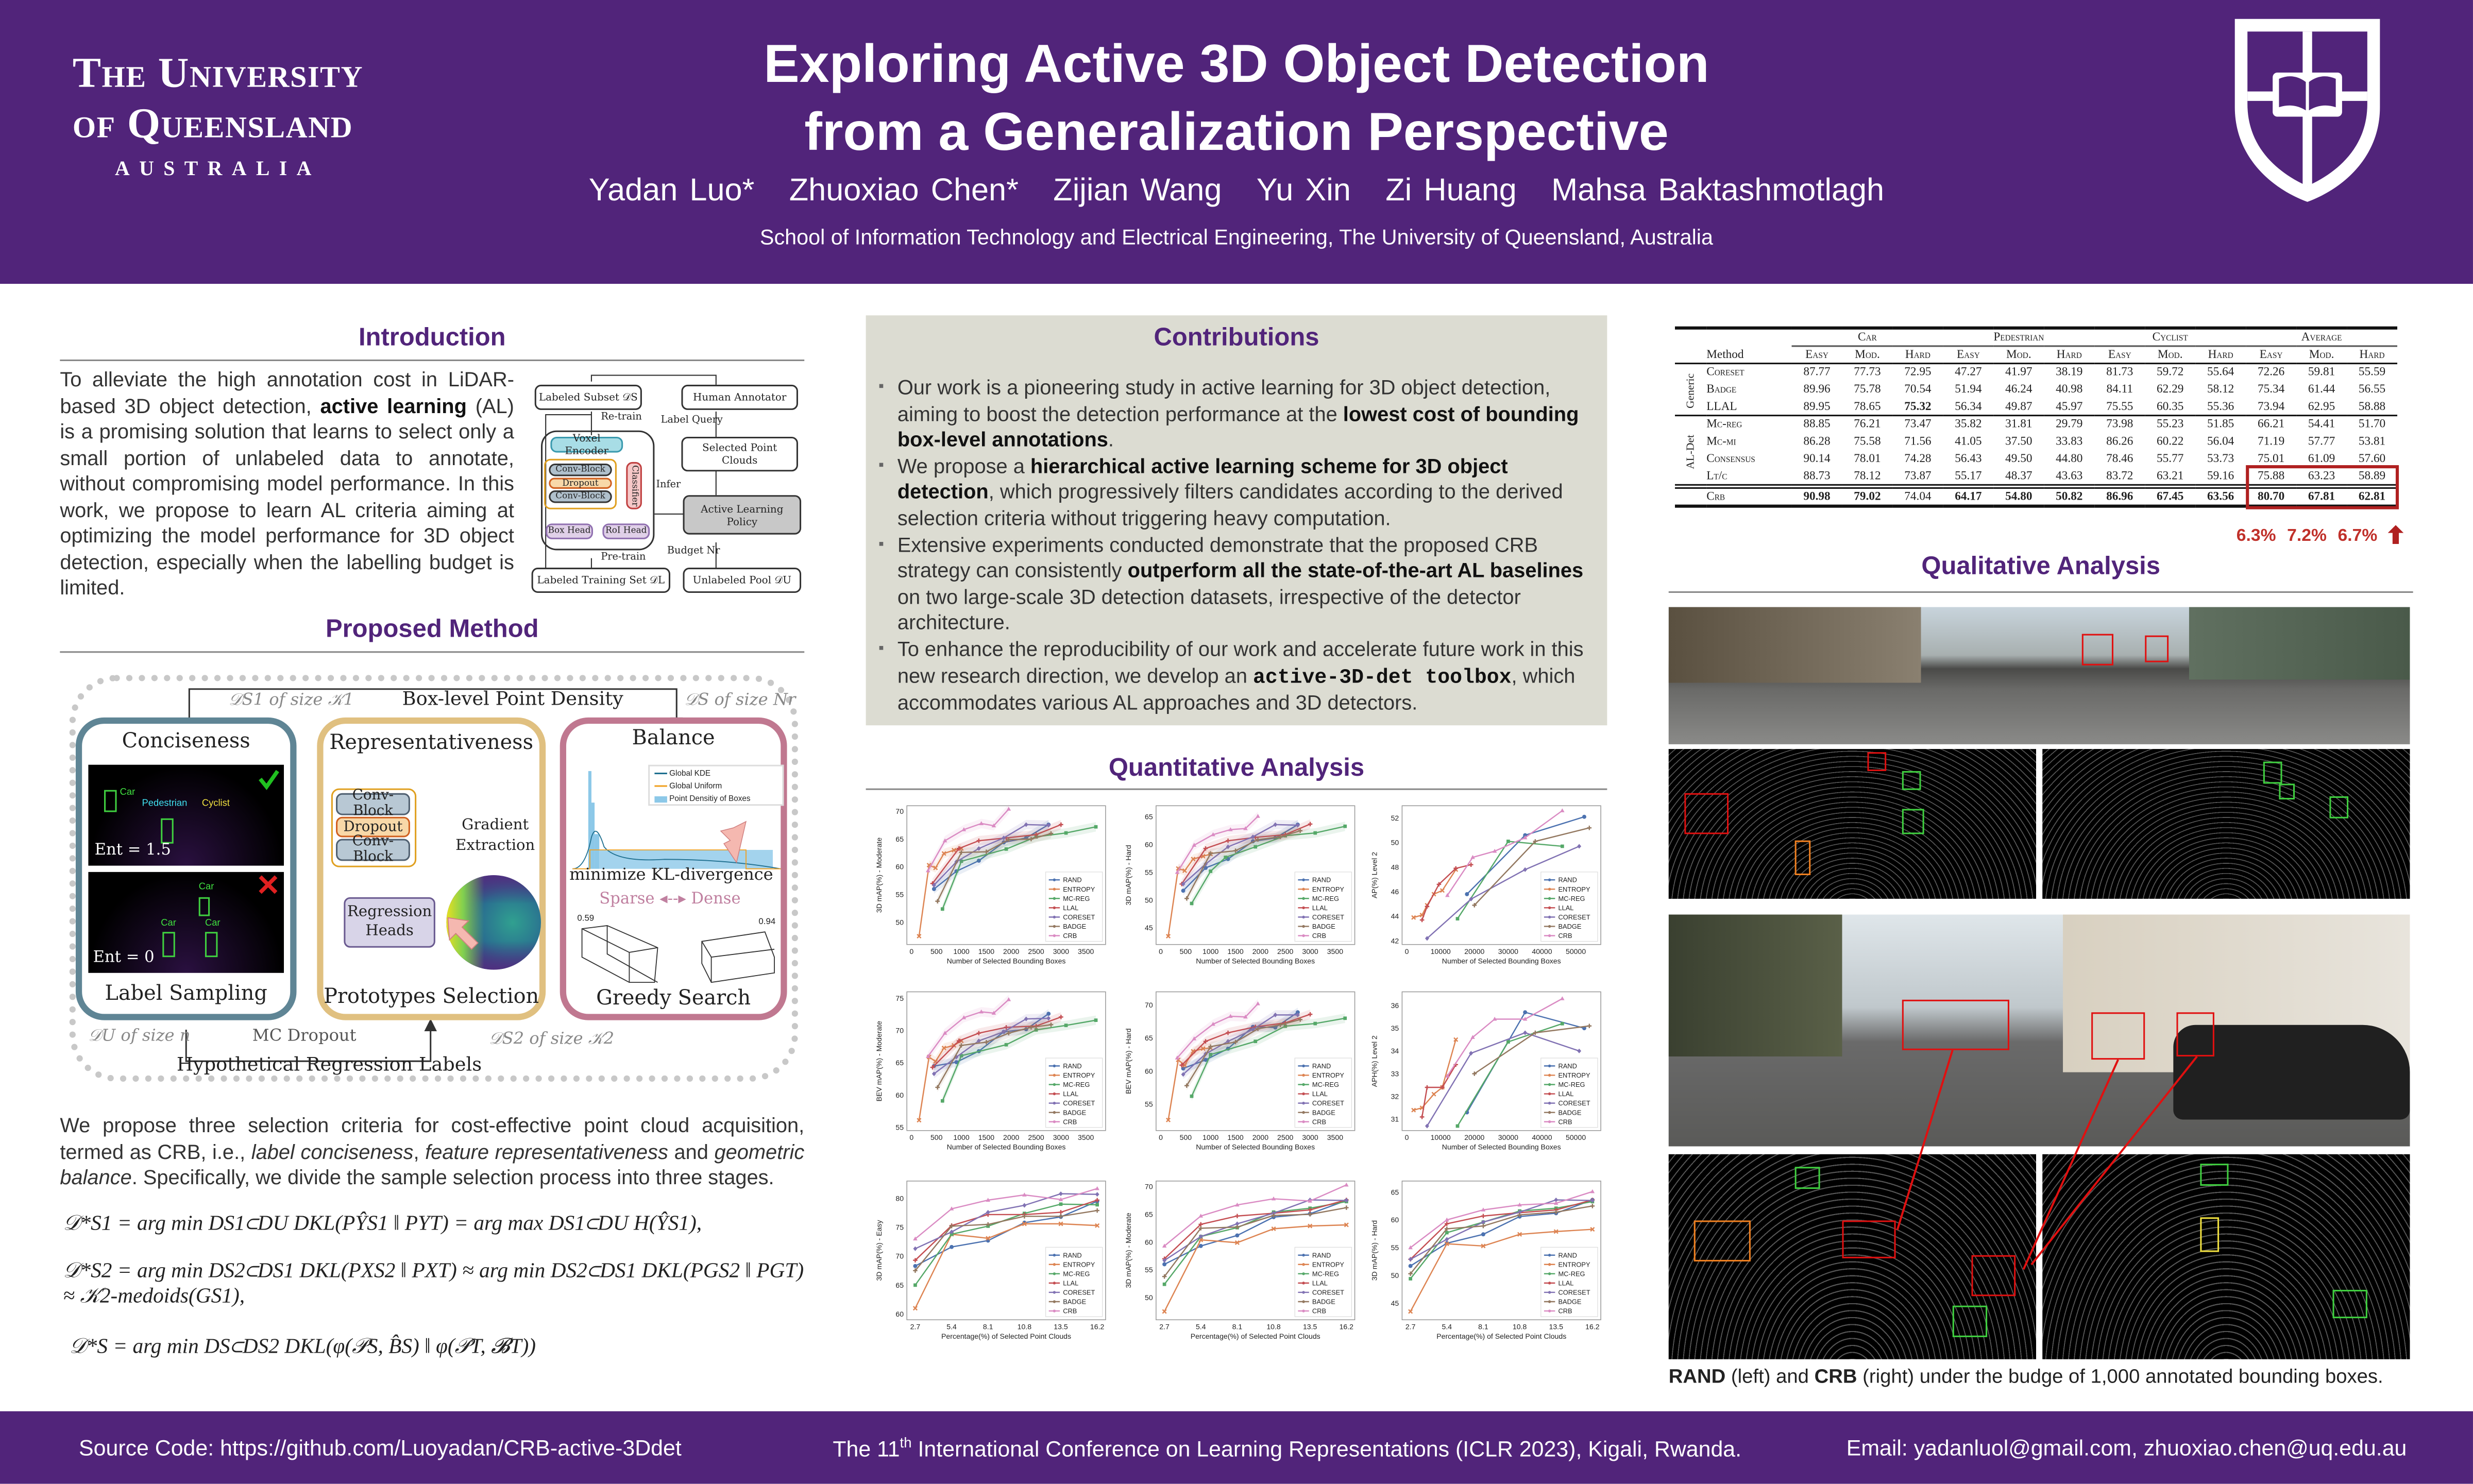 The width and height of the screenshot is (2473, 1484). What do you see at coordinates (1395, 1028) in the screenshot?
I see `y-tick-label: 35` at bounding box center [1395, 1028].